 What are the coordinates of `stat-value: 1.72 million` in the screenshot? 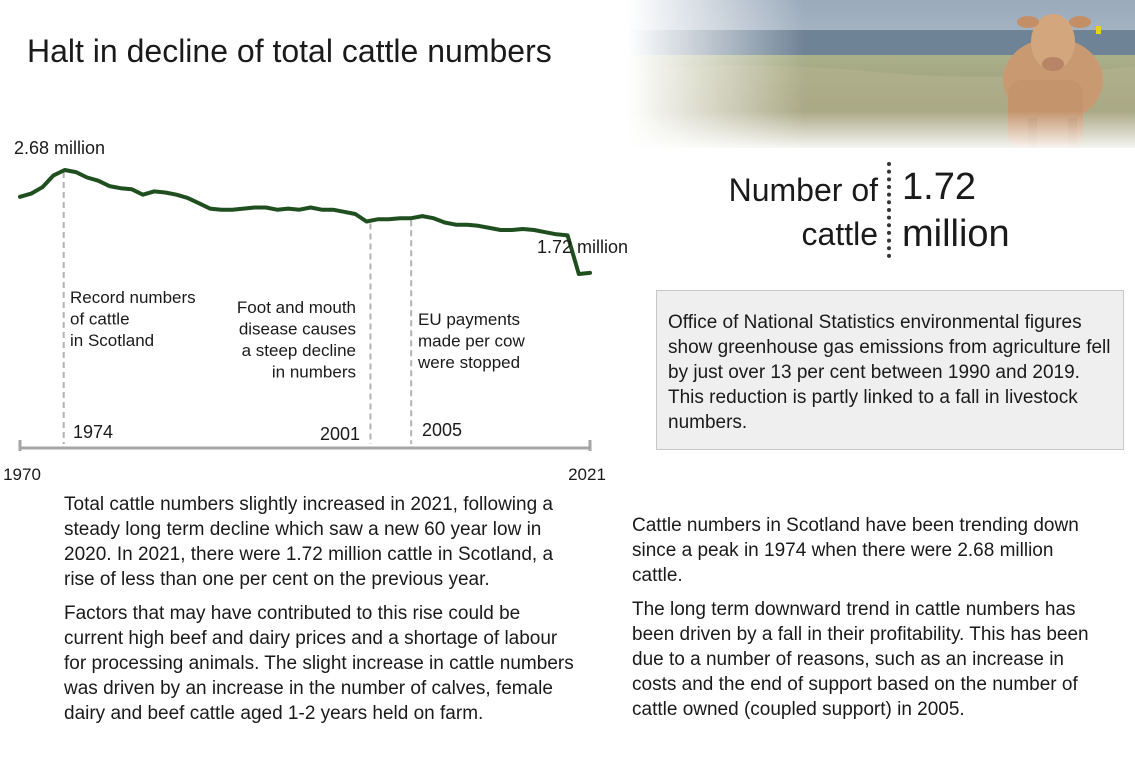 It's located at (956, 210).